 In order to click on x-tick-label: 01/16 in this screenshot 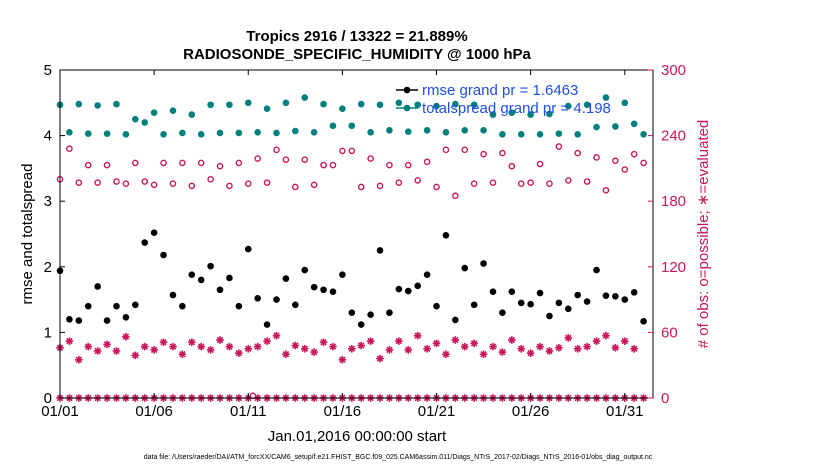, I will do `click(343, 411)`.